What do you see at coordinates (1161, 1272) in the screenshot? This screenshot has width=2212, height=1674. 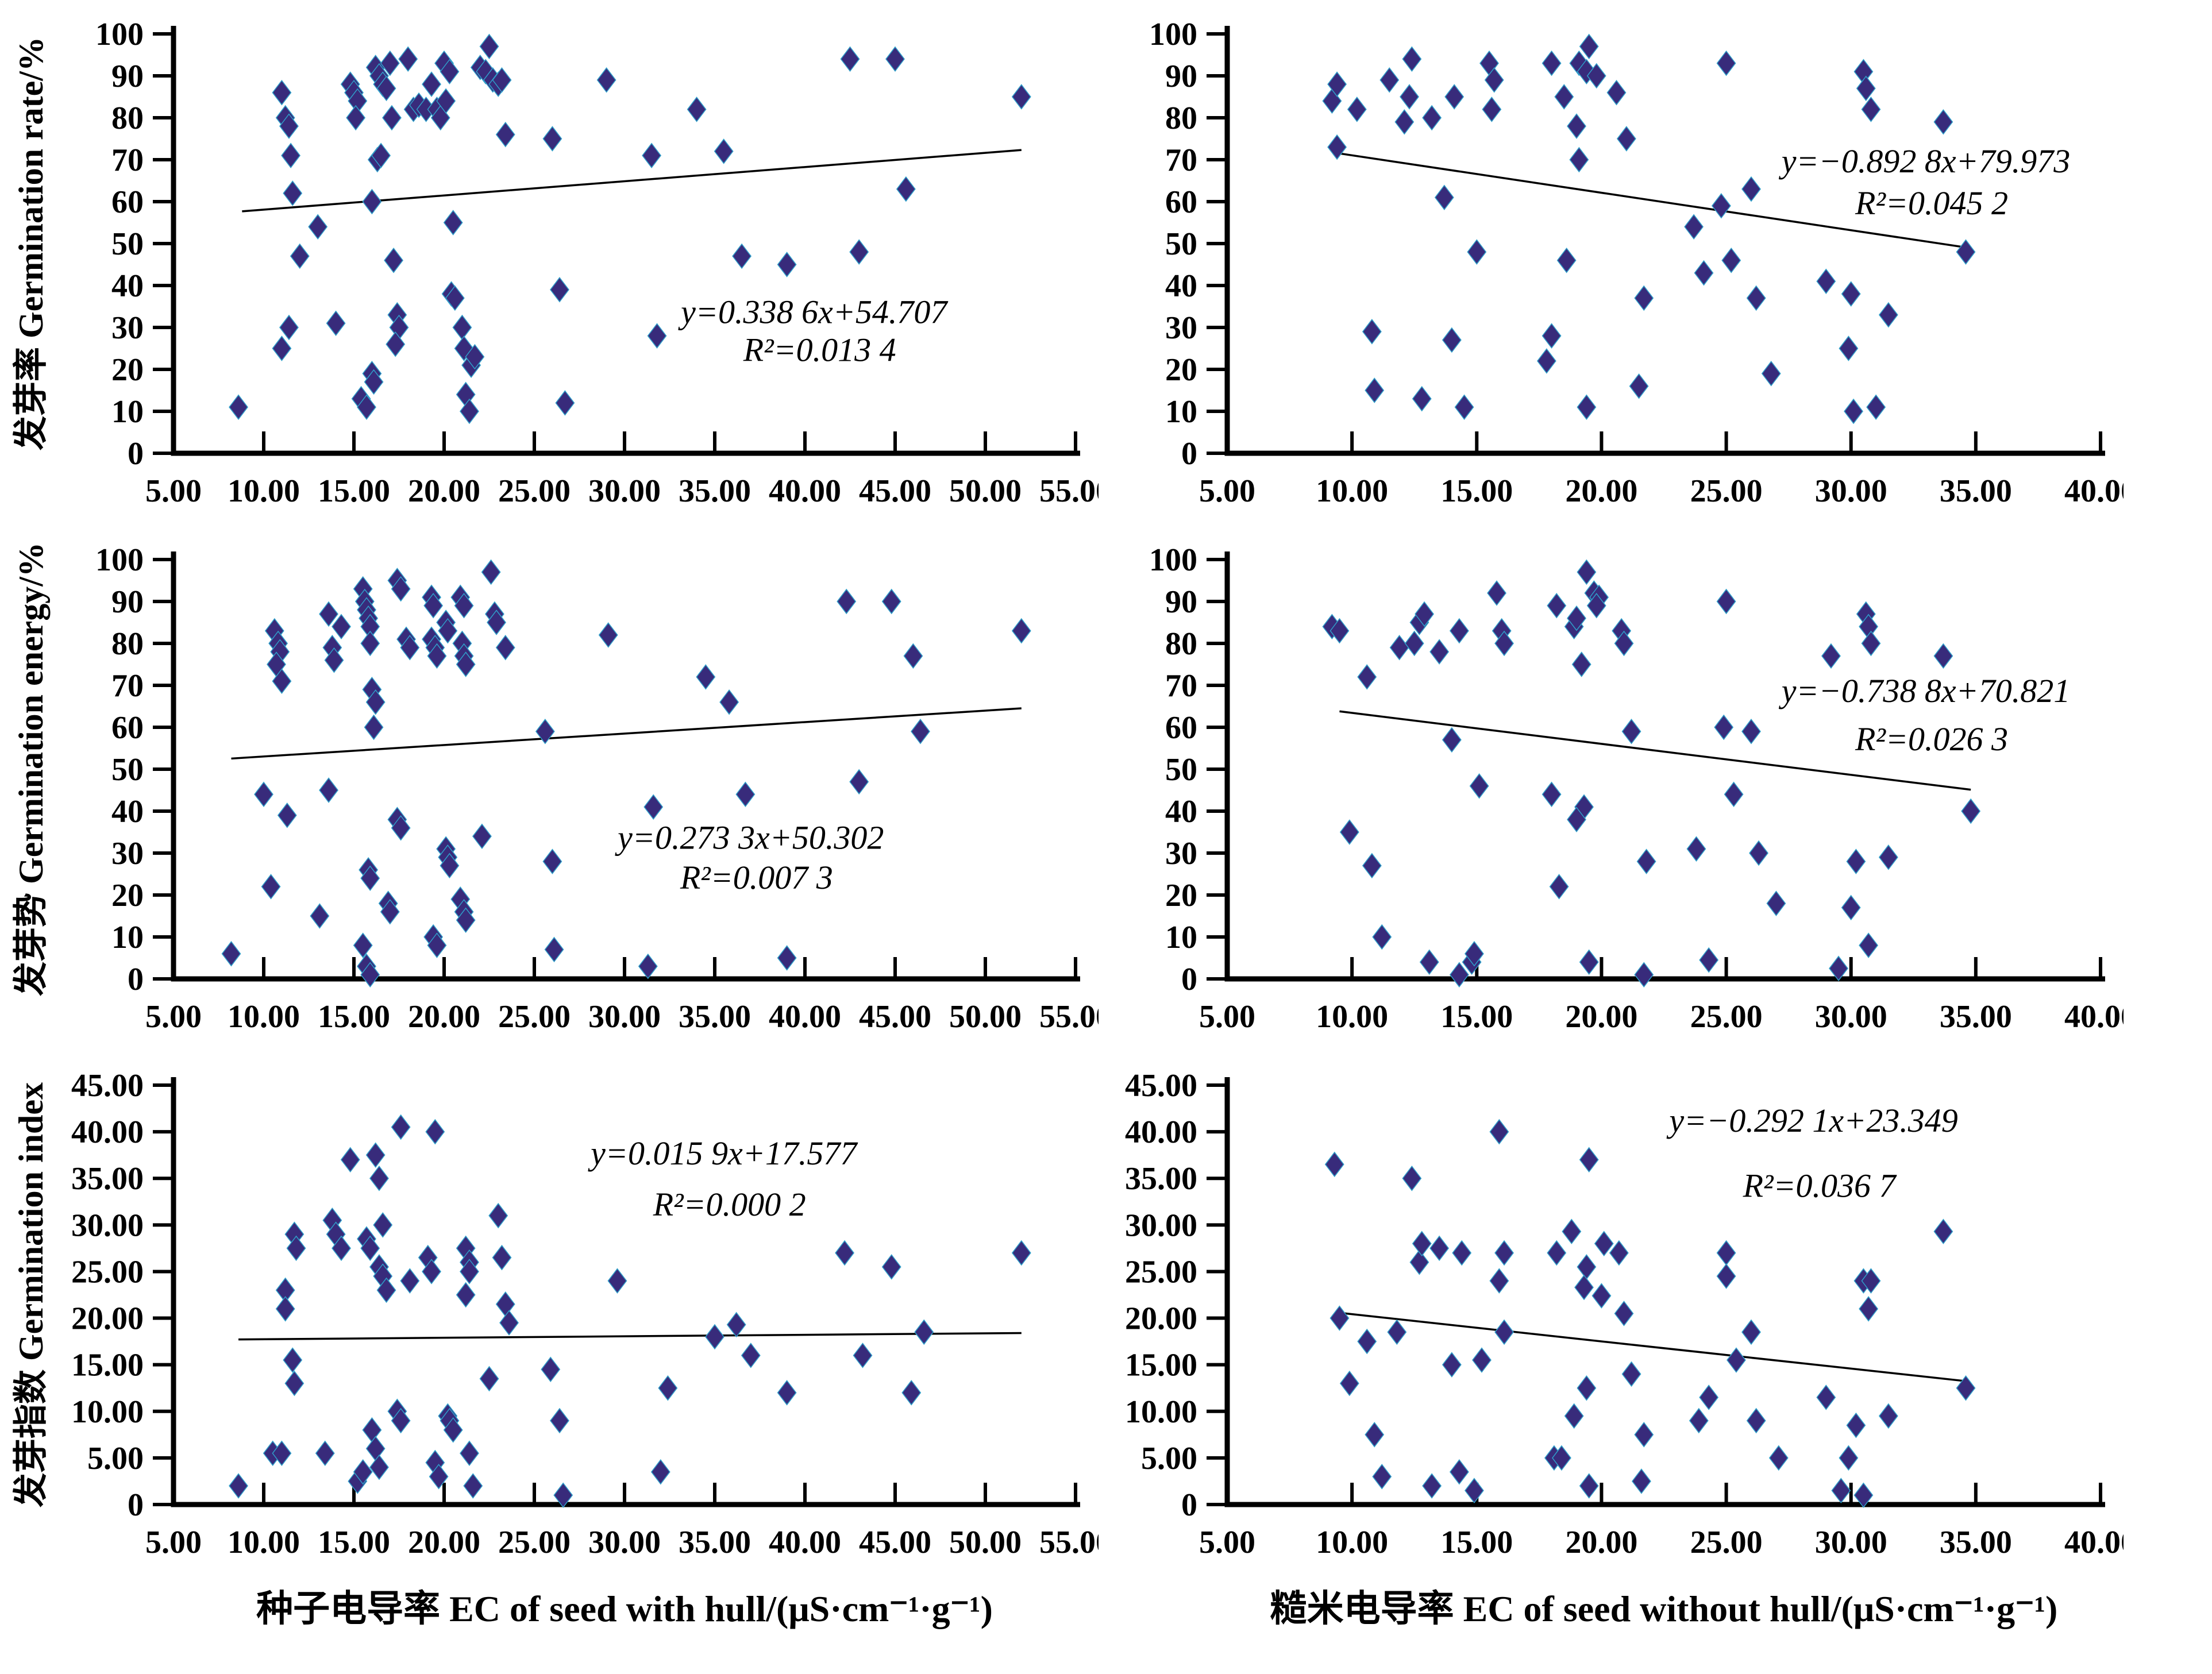 I see `y-tick-label: 25.00` at bounding box center [1161, 1272].